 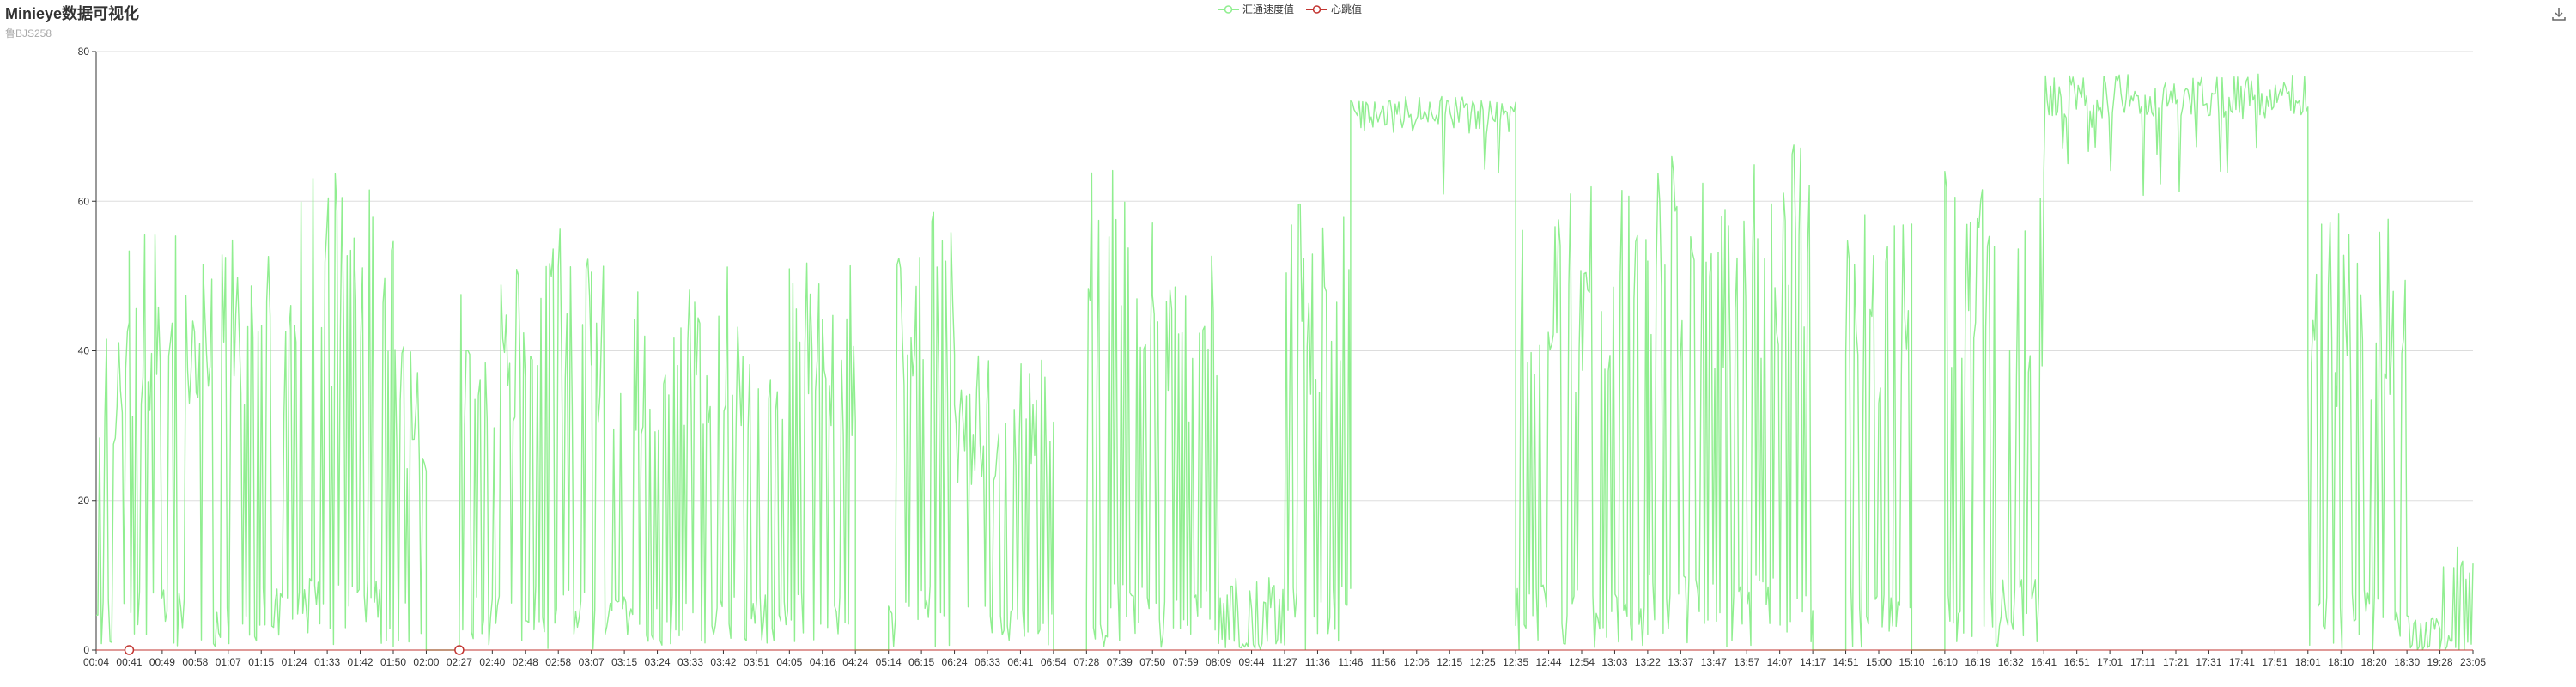 I want to click on y-tick-label: 20, so click(x=84, y=501).